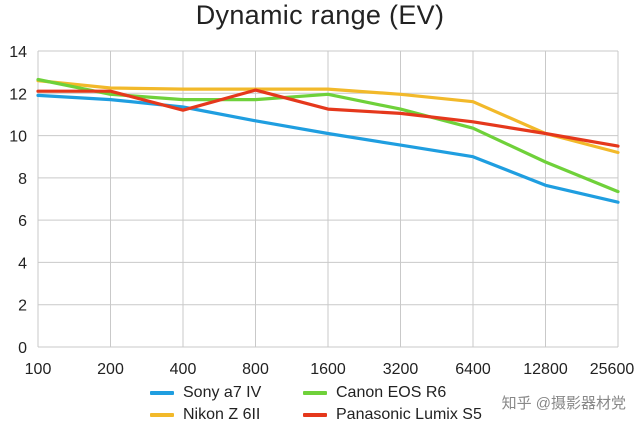  What do you see at coordinates (473, 369) in the screenshot?
I see `x-tick-label: 6400` at bounding box center [473, 369].